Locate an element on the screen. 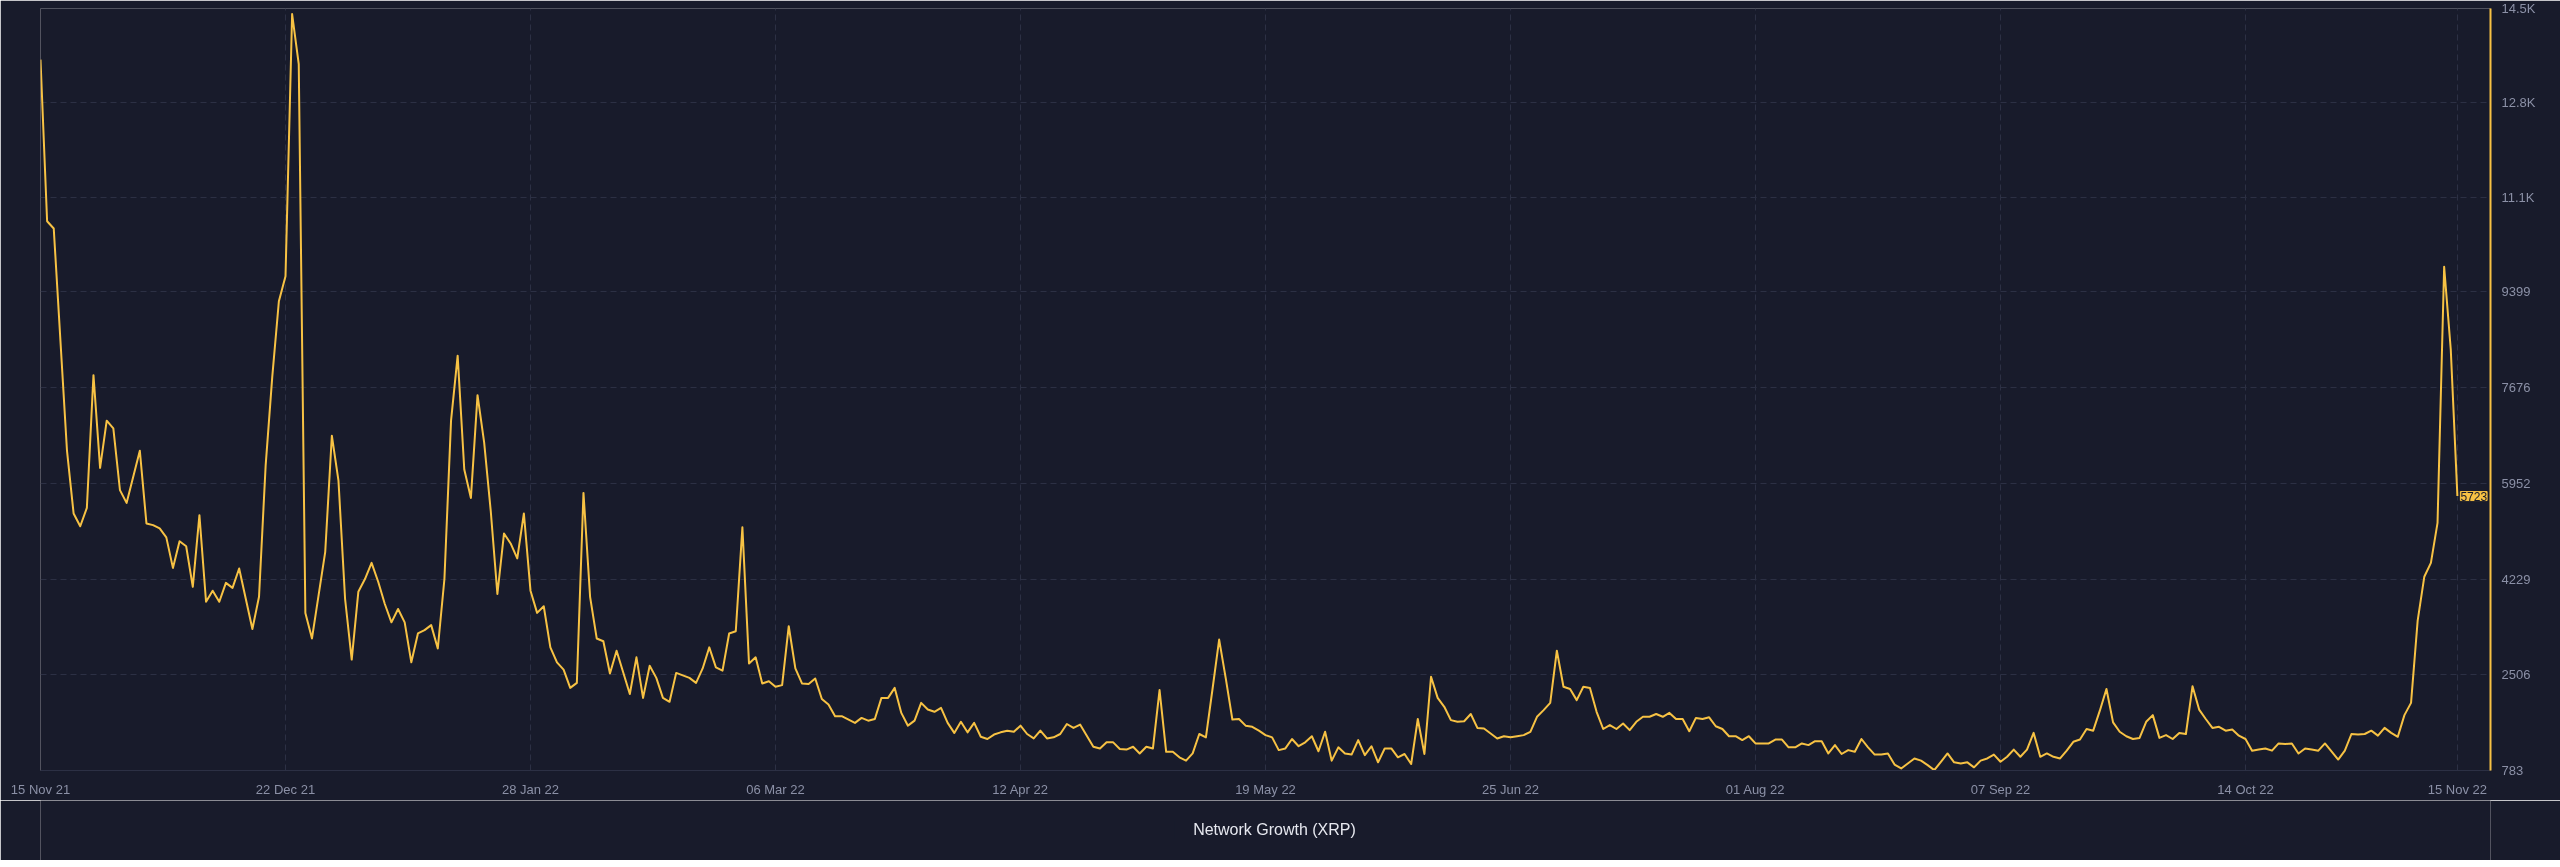 This screenshot has width=2560, height=867. y-tick-label: 11.1K is located at coordinates (2518, 197).